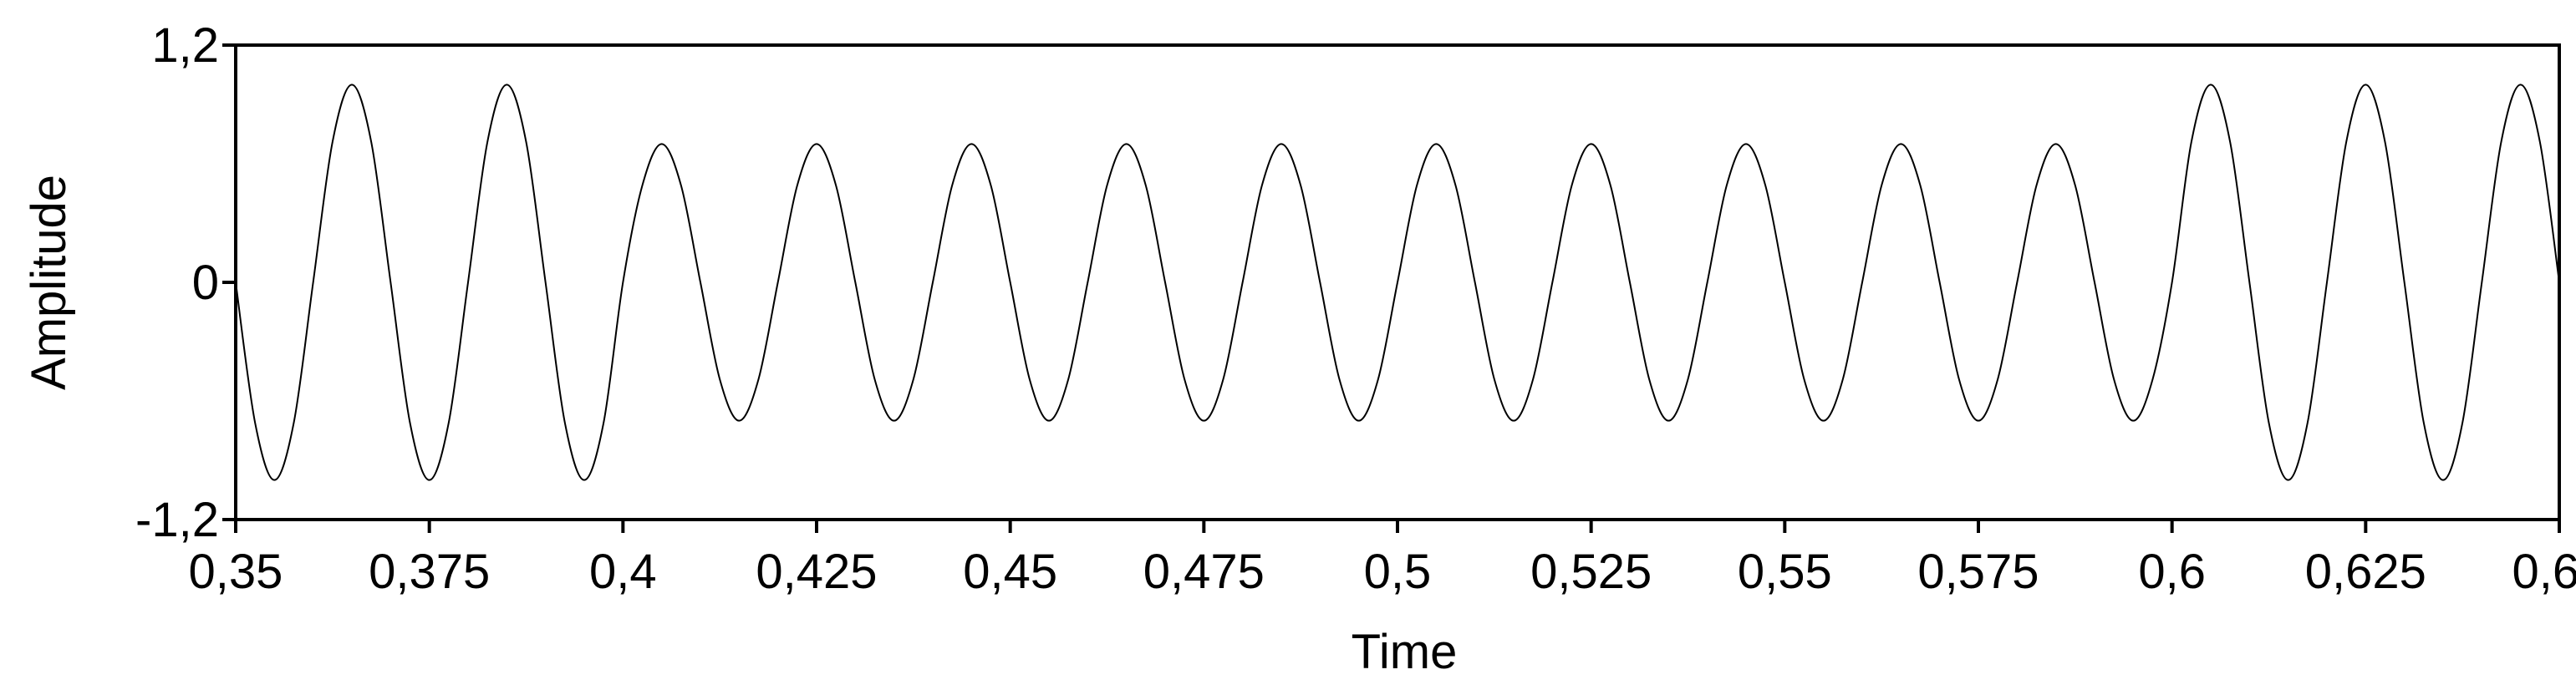  Describe the element at coordinates (1010, 572) in the screenshot. I see `x-tick-label: 0,45` at that location.